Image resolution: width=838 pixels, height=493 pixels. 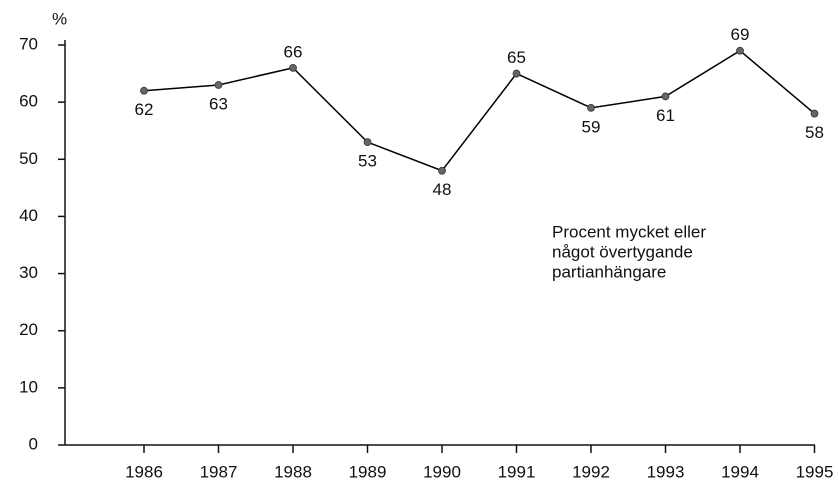 What do you see at coordinates (144, 471) in the screenshot?
I see `x-tick-label: 1986` at bounding box center [144, 471].